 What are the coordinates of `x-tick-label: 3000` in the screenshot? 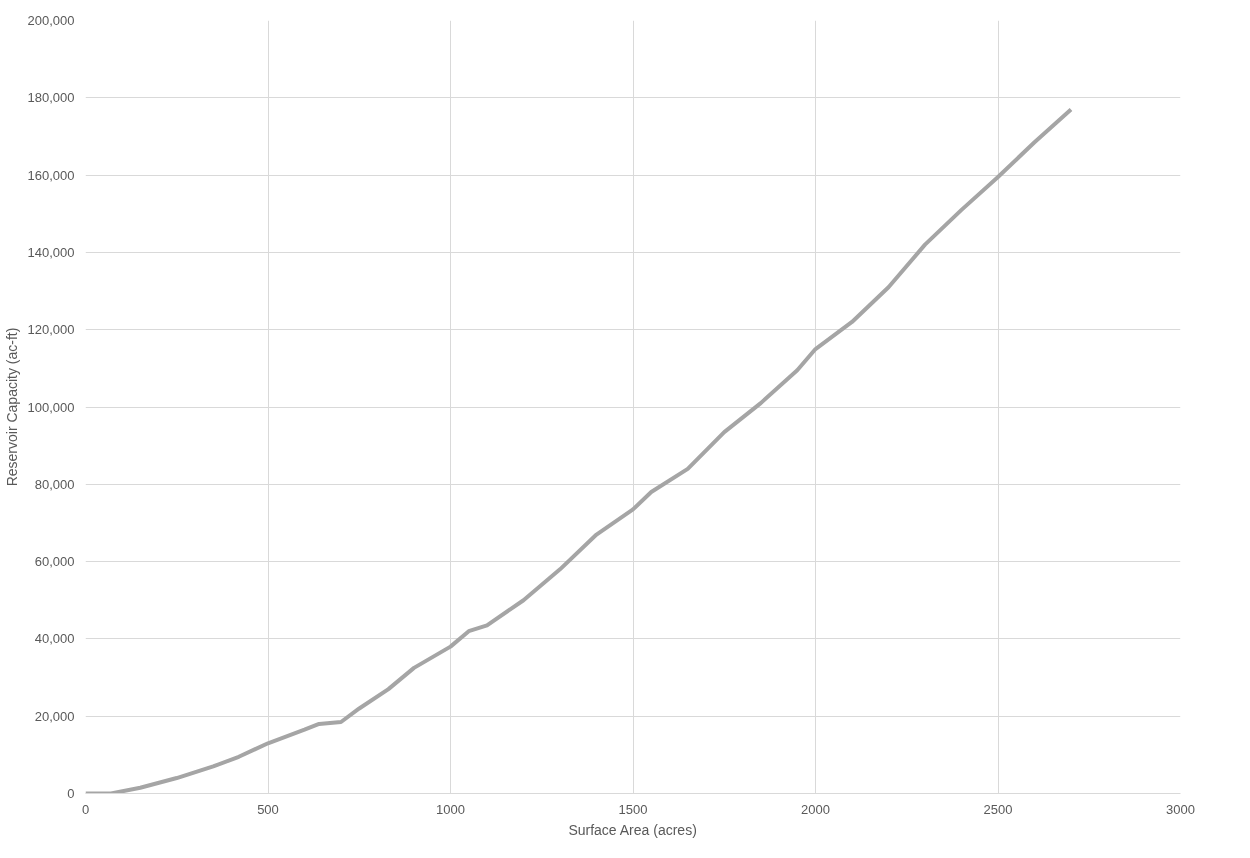 It's located at (1180, 809).